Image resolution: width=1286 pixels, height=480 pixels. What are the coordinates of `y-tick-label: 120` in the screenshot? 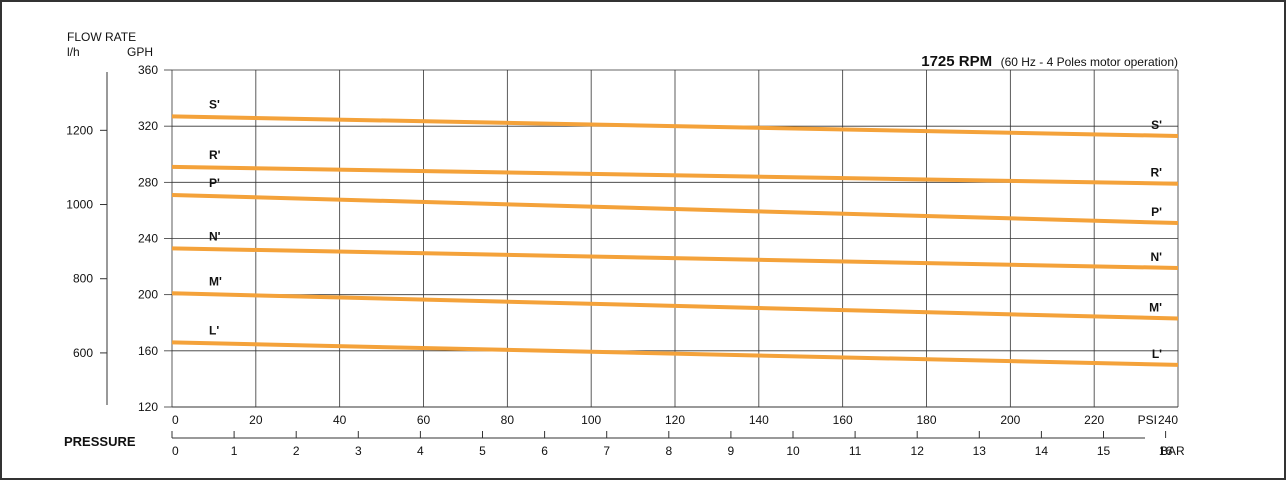 It's located at (148, 407).